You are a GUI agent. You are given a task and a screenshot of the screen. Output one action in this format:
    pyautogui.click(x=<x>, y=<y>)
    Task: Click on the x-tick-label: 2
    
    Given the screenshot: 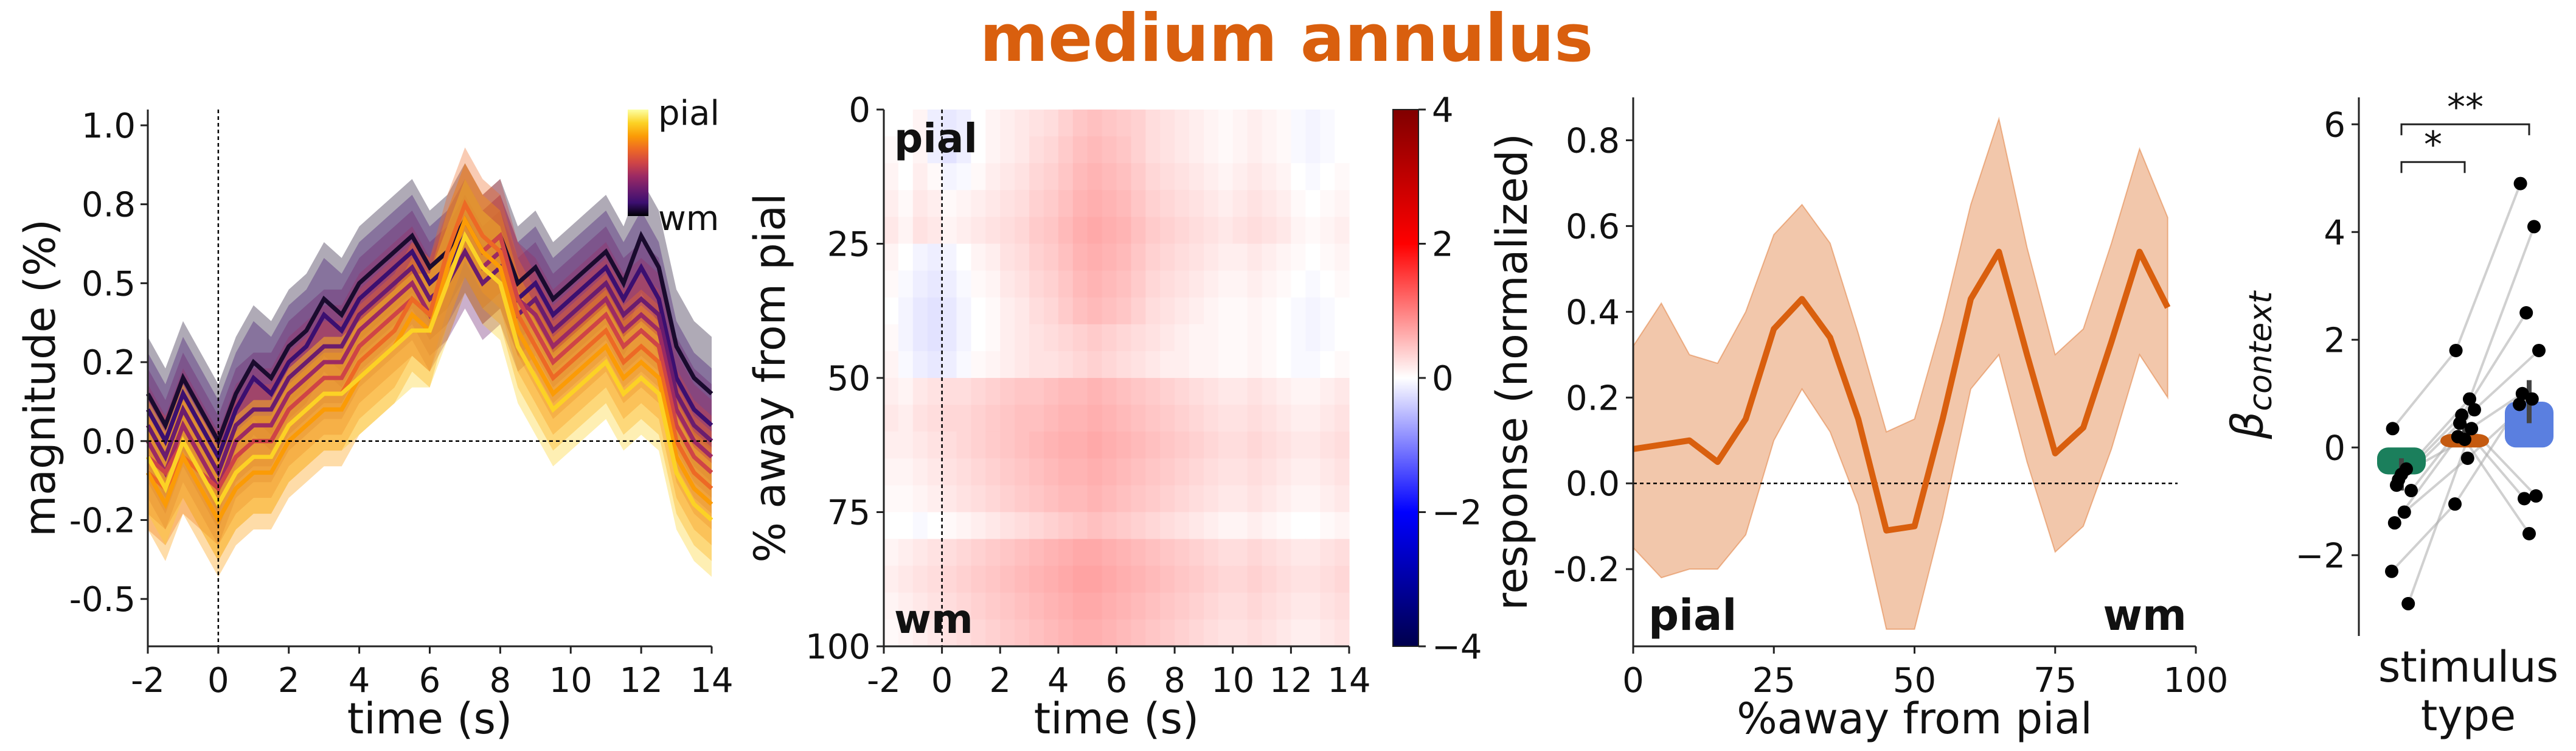 What is the action you would take?
    pyautogui.click(x=289, y=680)
    